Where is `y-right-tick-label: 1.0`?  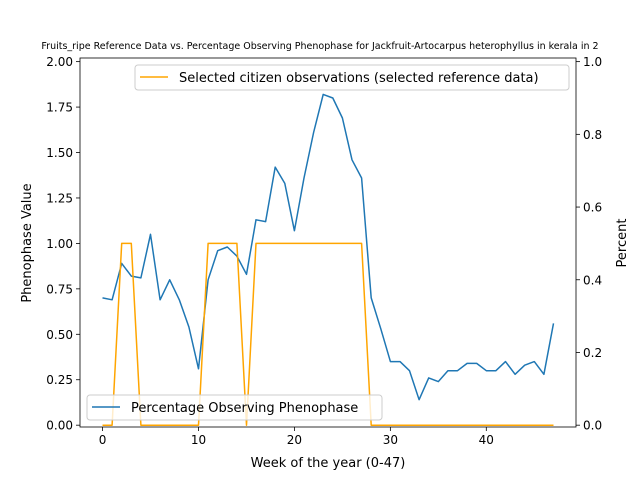
y-right-tick-label: 1.0 is located at coordinates (592, 62).